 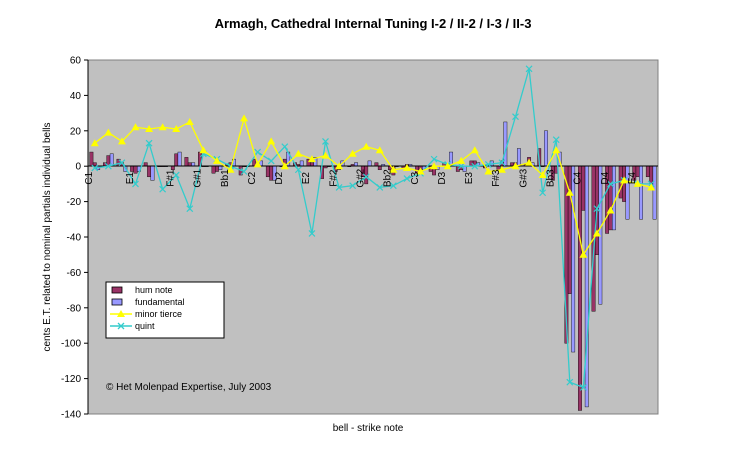 What do you see at coordinates (117, 302) in the screenshot?
I see `legend-swatch-fundamental` at bounding box center [117, 302].